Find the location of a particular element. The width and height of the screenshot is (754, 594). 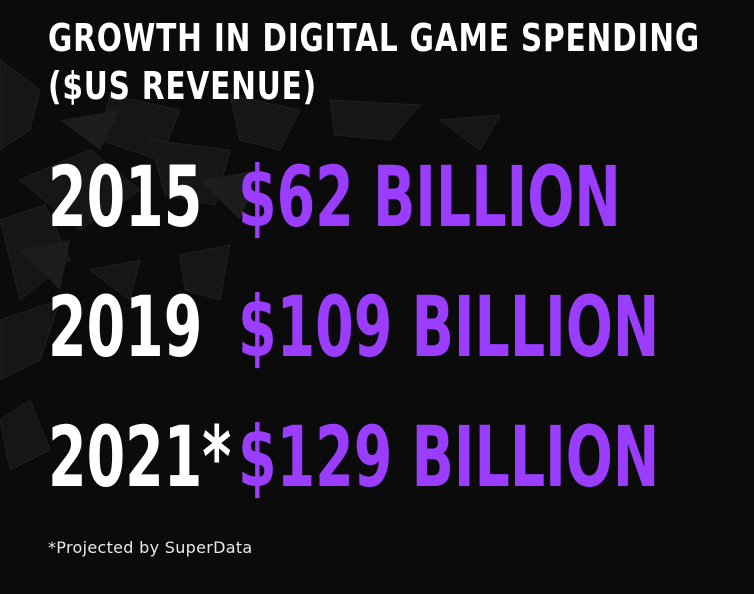

stat-amount: $129 BILLION is located at coordinates (449, 457).